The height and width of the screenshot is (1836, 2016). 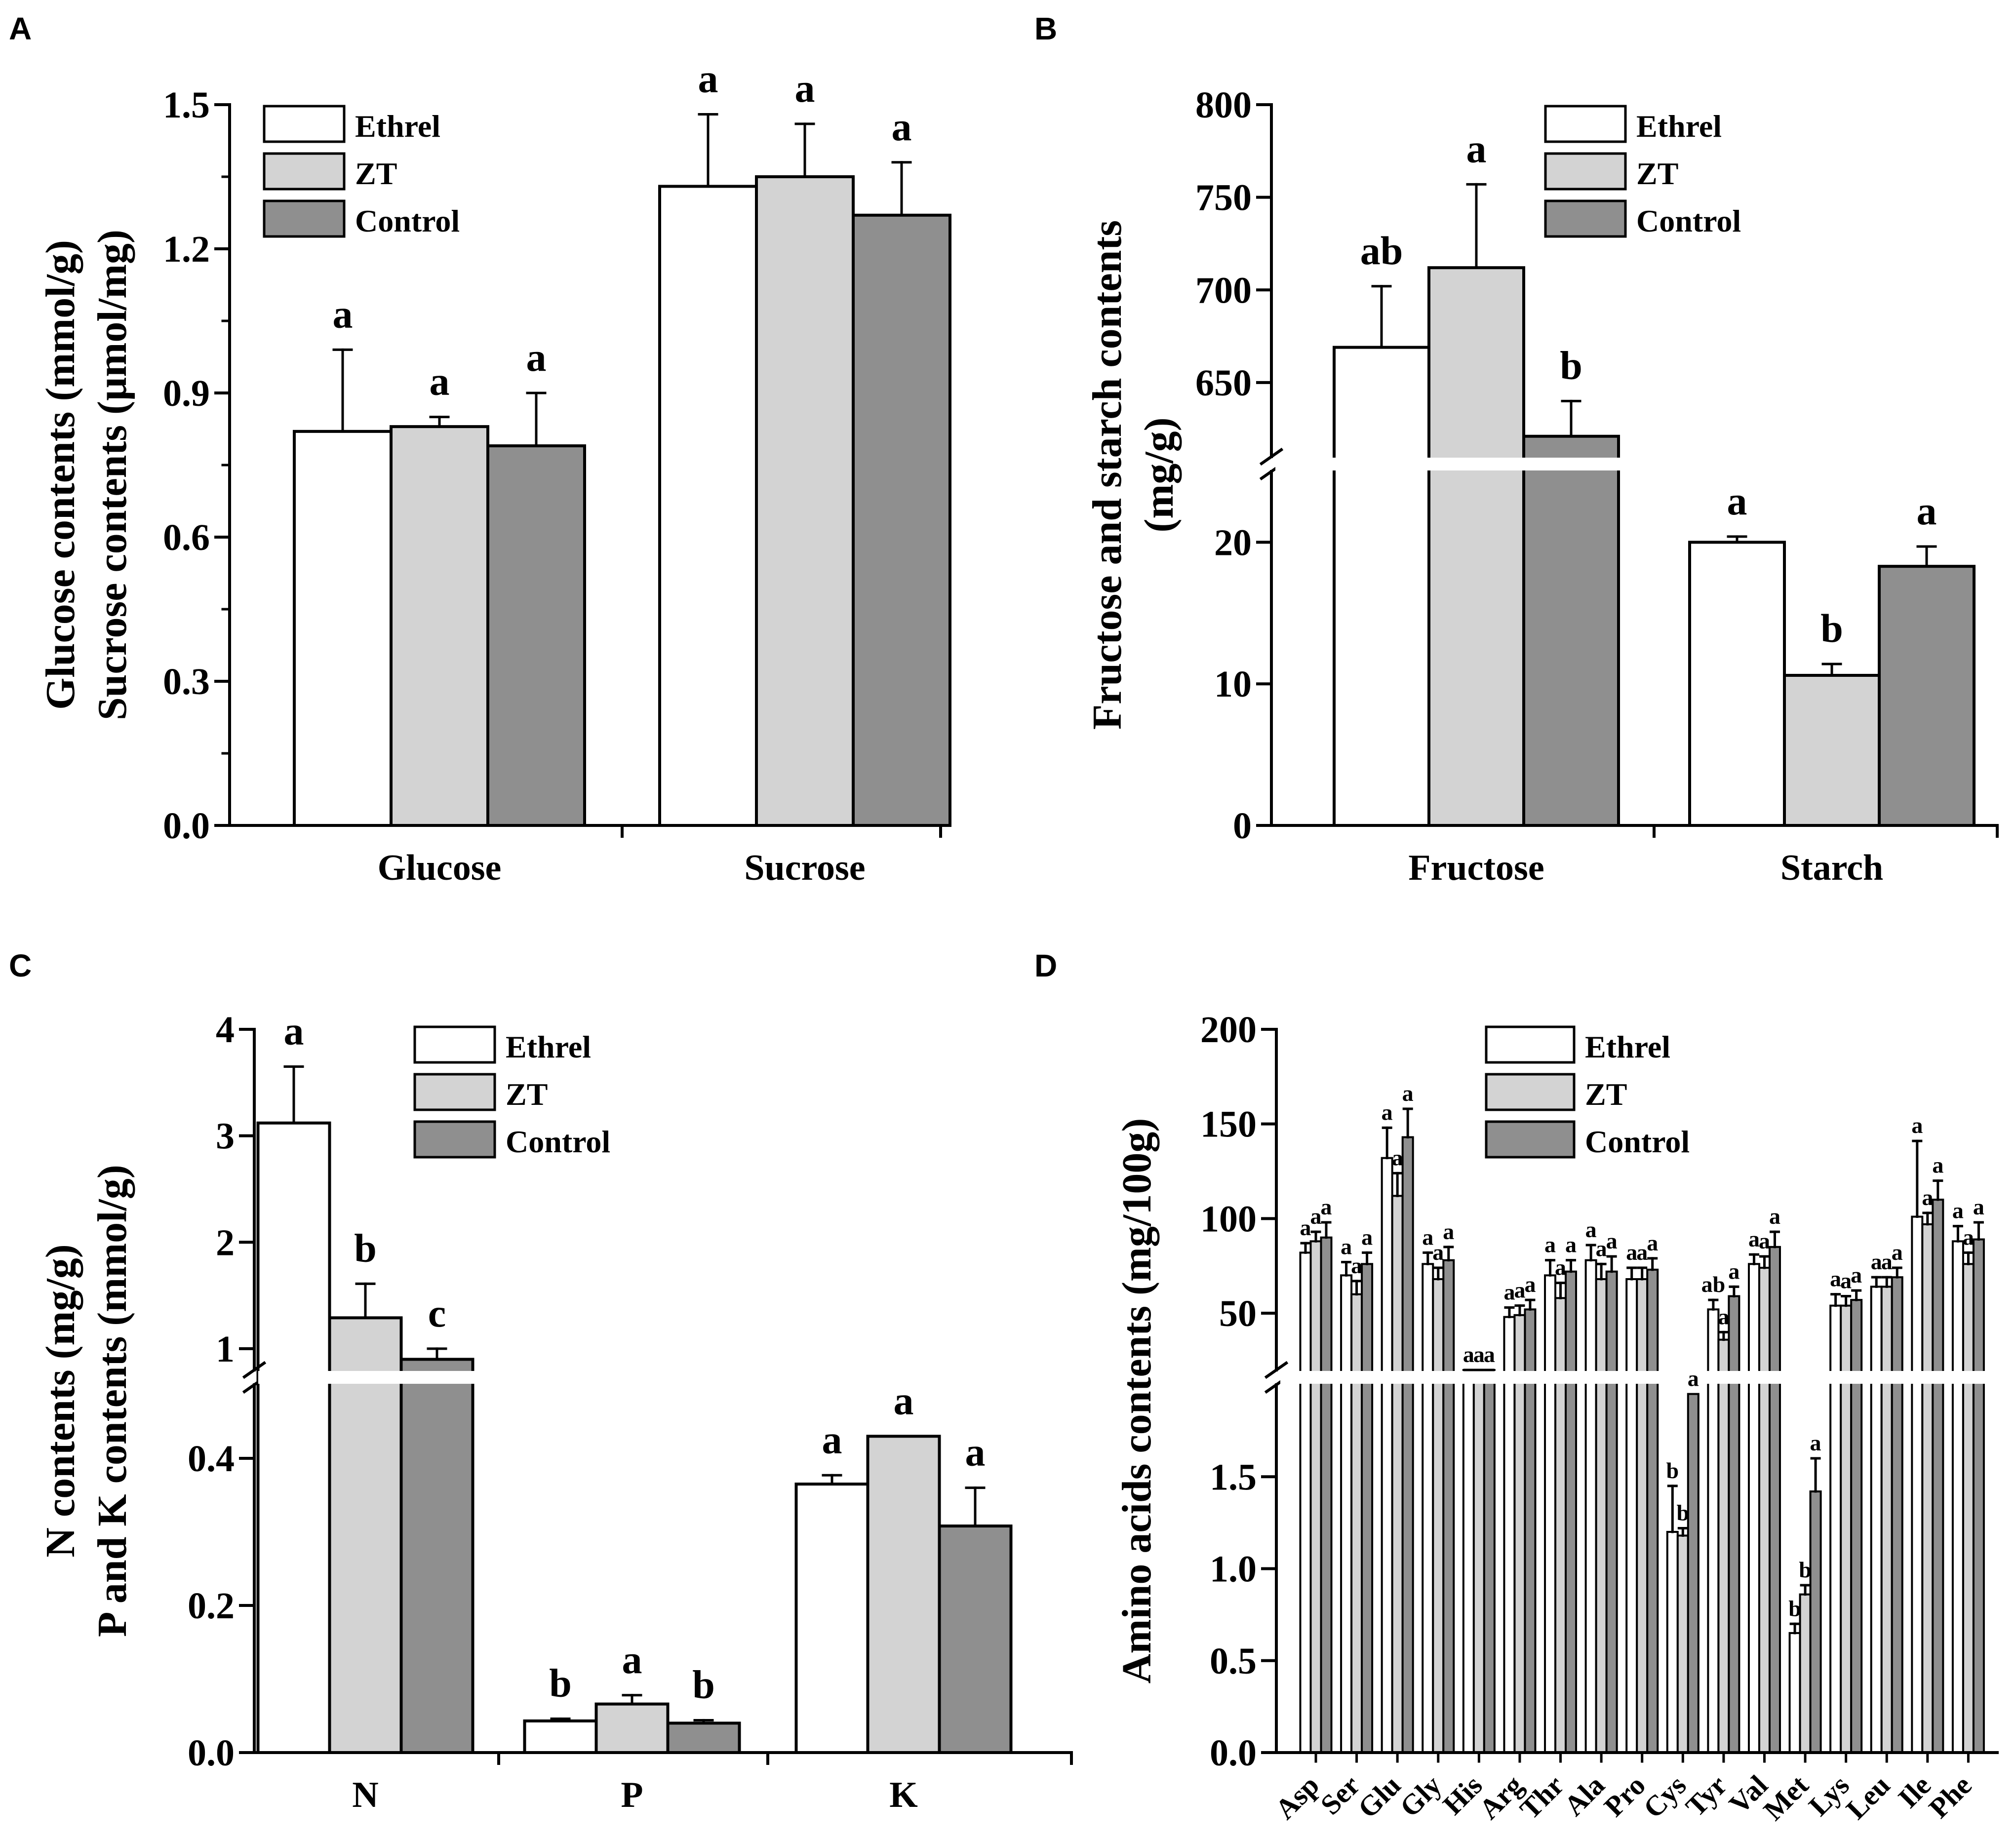 What do you see at coordinates (293, 1438) in the screenshot?
I see `bar-ethrel-n` at bounding box center [293, 1438].